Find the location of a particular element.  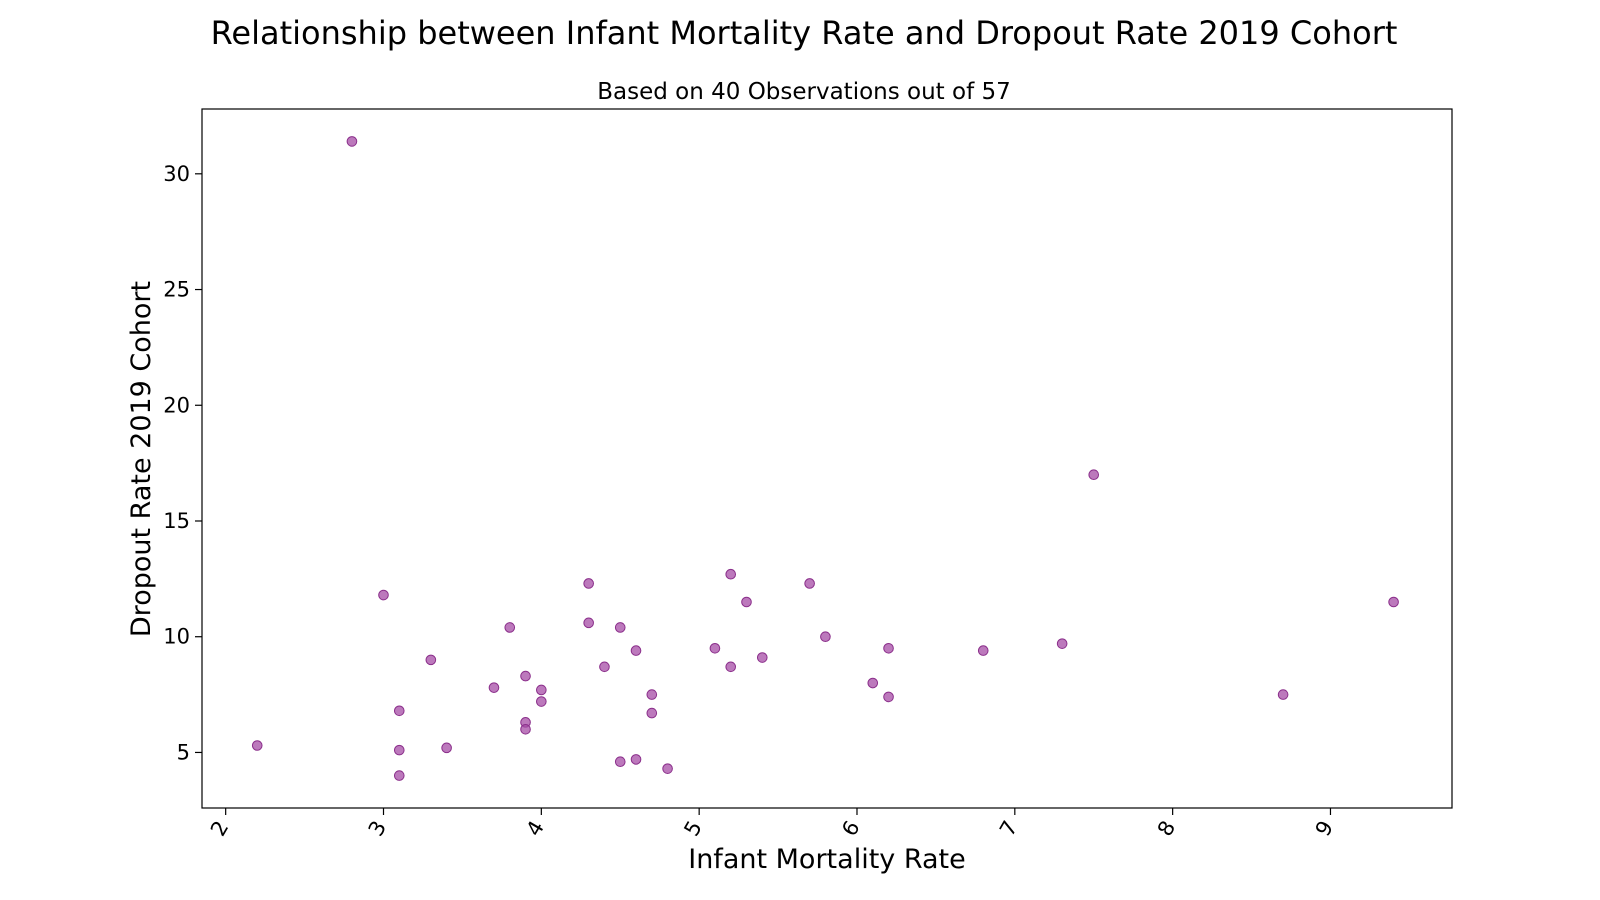

y-tick-label: 10 is located at coordinates (176, 637).